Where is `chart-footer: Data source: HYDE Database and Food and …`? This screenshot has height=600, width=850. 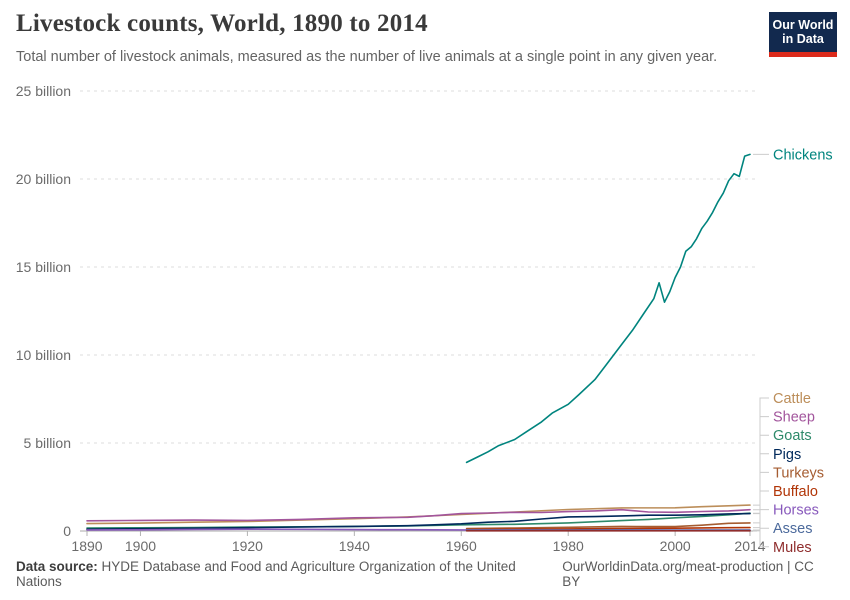 chart-footer: Data source: HYDE Database and Food and … is located at coordinates (425, 574).